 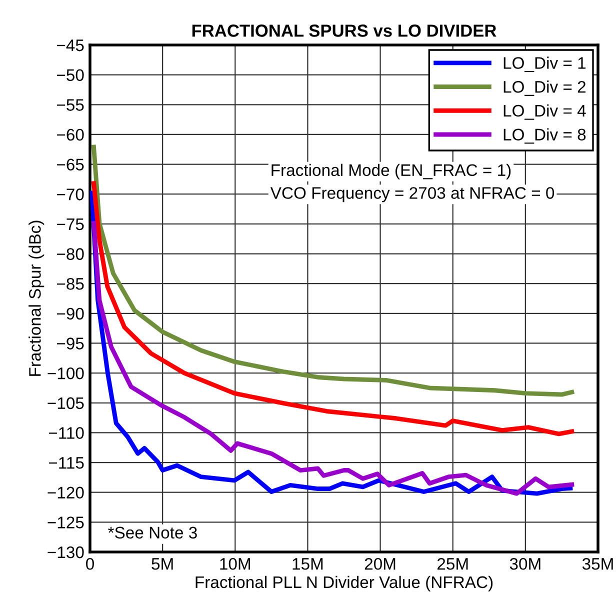 What do you see at coordinates (380, 564) in the screenshot?
I see `x-tick-label: 20M` at bounding box center [380, 564].